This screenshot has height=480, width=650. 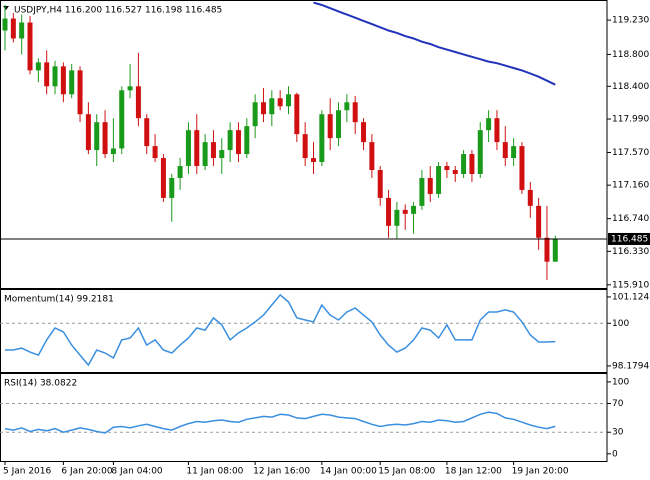 I want to click on price-tag-label: 116.485, so click(x=629, y=239).